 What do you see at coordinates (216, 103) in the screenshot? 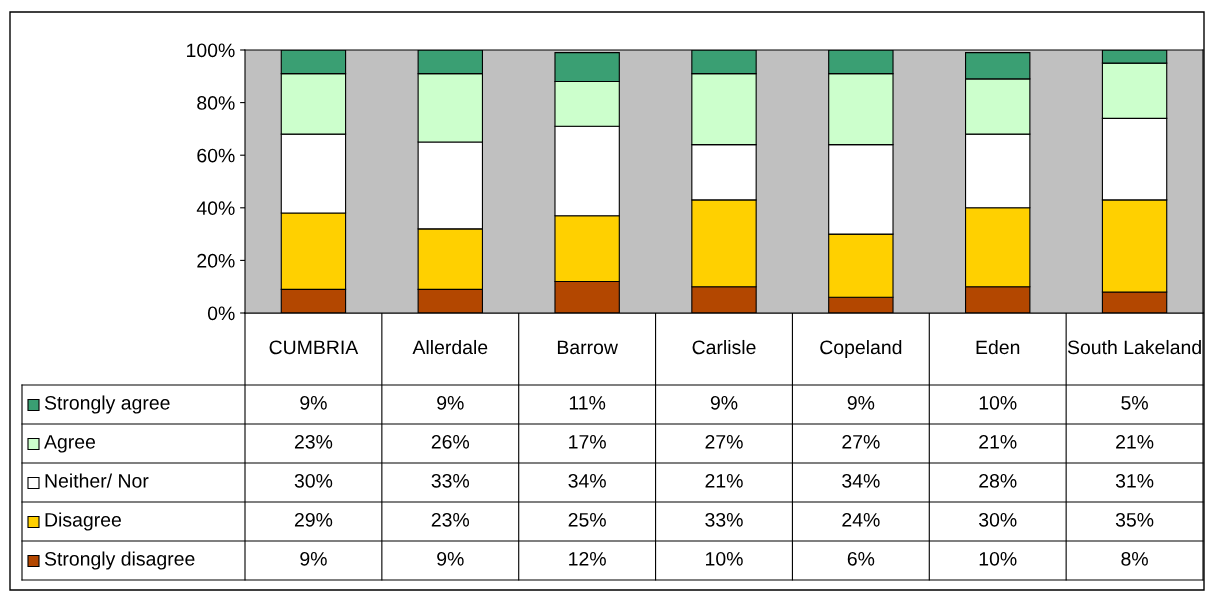
I see `y-tick-label: 80%` at bounding box center [216, 103].